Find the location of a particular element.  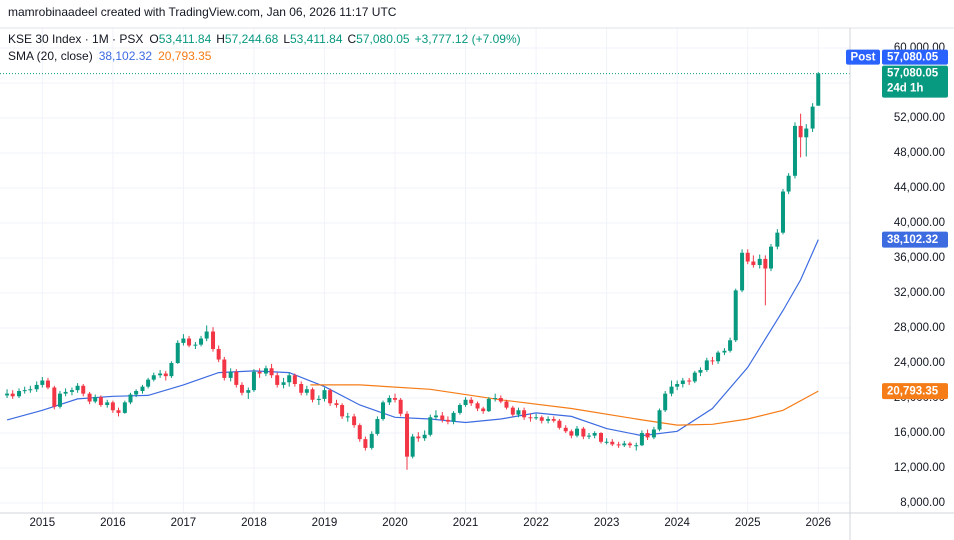

y-tick-label: 24,000.00 is located at coordinates (919, 363).